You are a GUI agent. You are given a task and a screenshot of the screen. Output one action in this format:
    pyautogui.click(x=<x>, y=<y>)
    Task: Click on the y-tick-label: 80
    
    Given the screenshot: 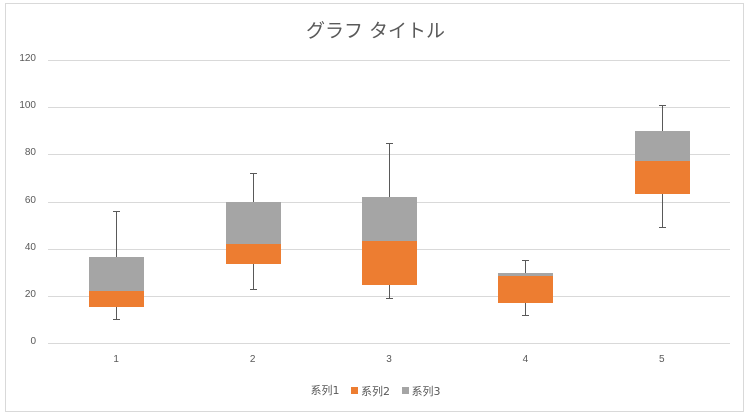 What is the action you would take?
    pyautogui.click(x=30, y=153)
    